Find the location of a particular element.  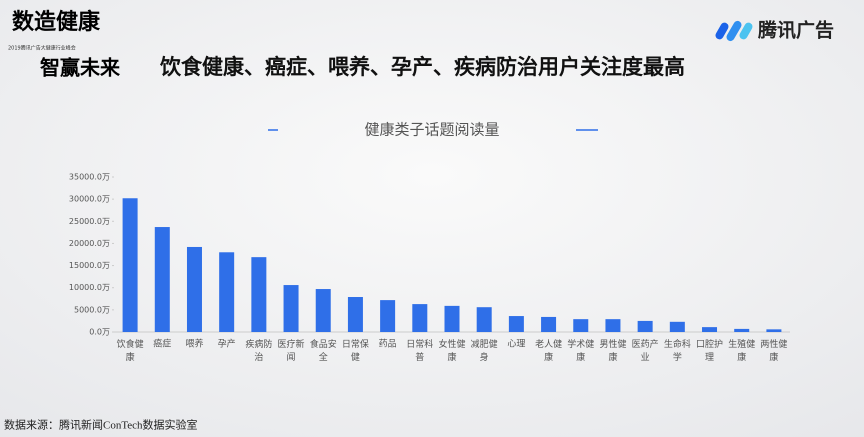

y-tick-label: 15000.0万 is located at coordinates (89, 265).